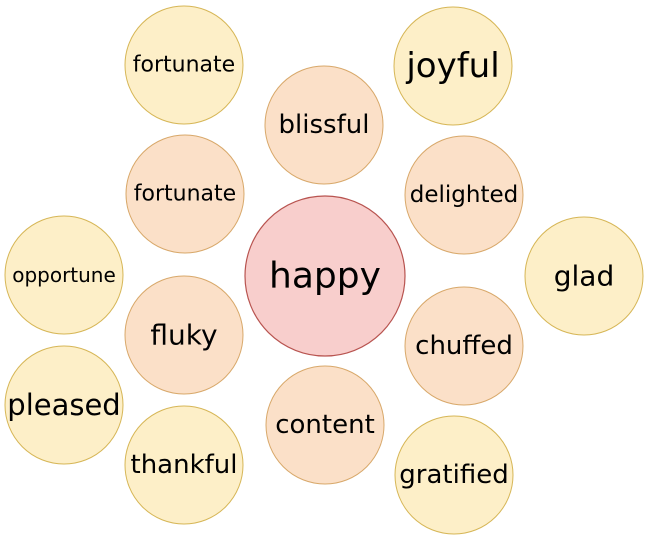 This screenshot has width=662, height=552. I want to click on node-fluky: fluky, so click(184, 335).